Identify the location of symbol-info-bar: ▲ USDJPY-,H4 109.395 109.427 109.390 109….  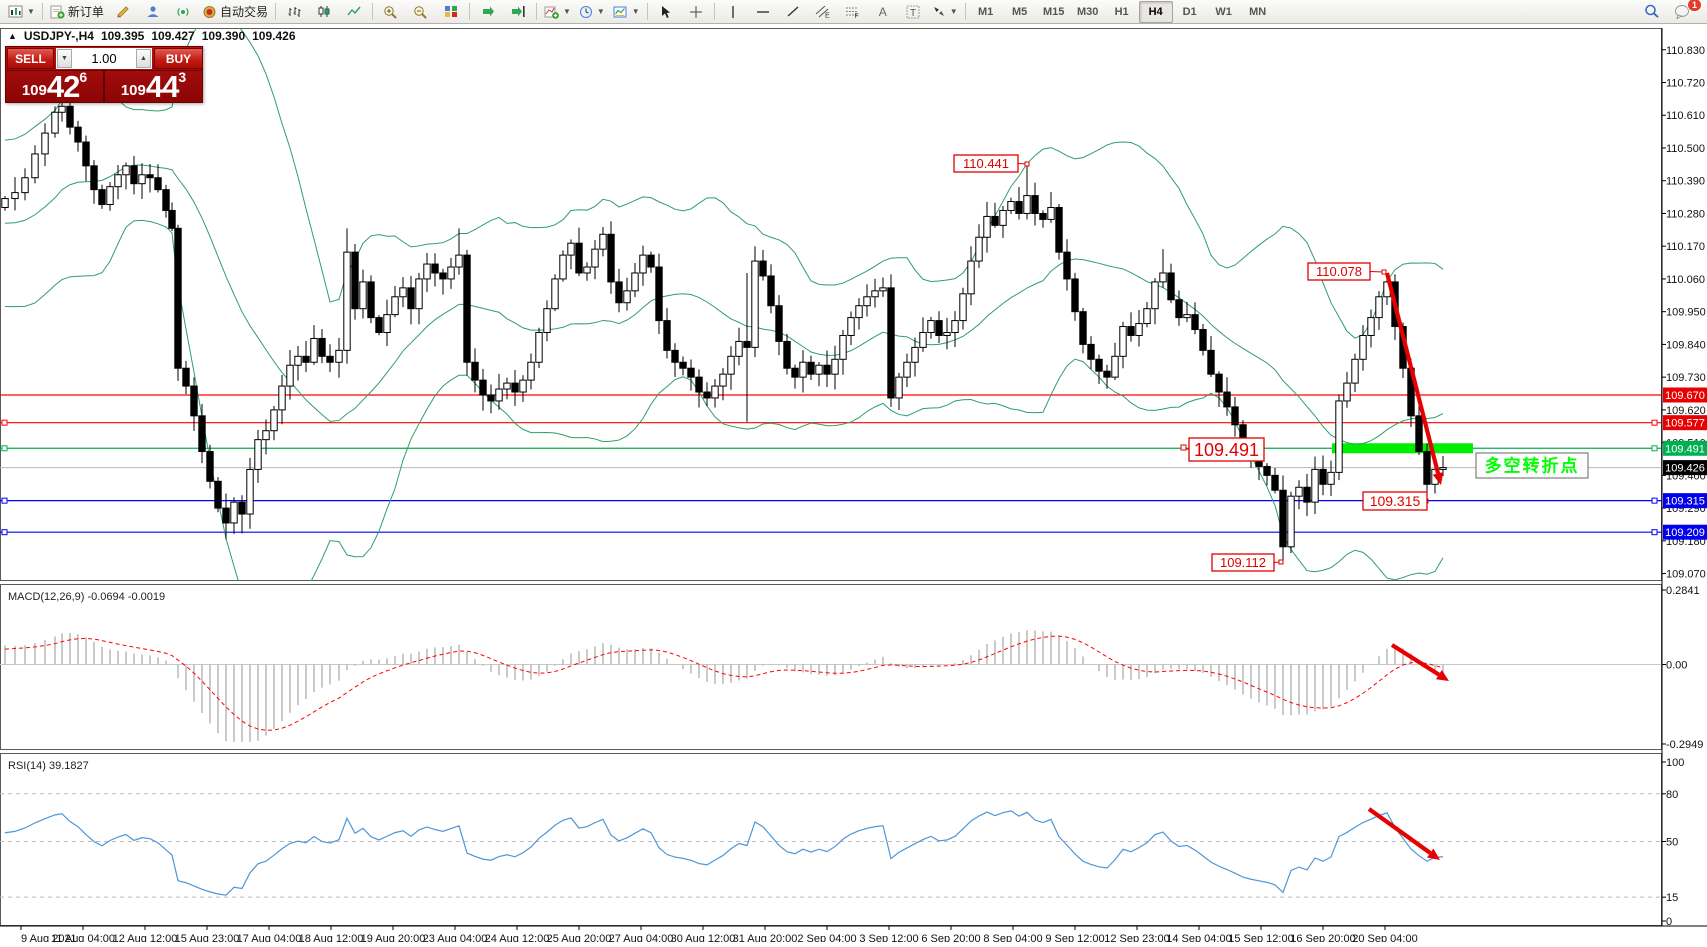
(152, 36).